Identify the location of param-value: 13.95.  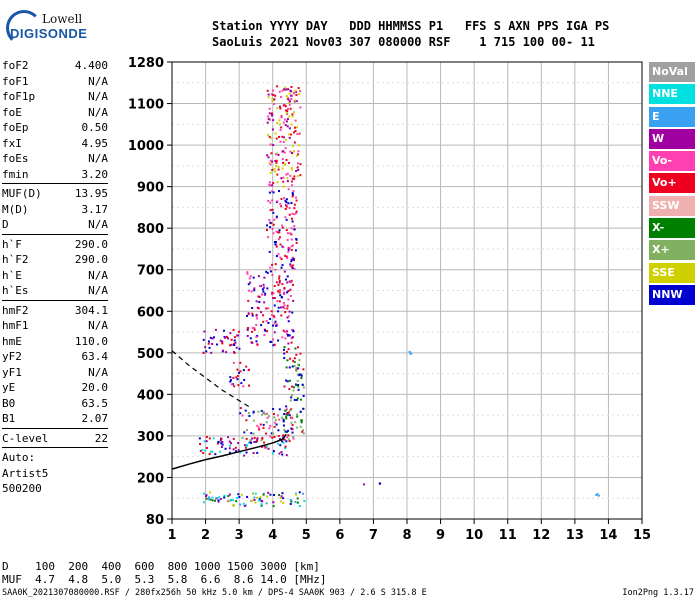
(91, 193).